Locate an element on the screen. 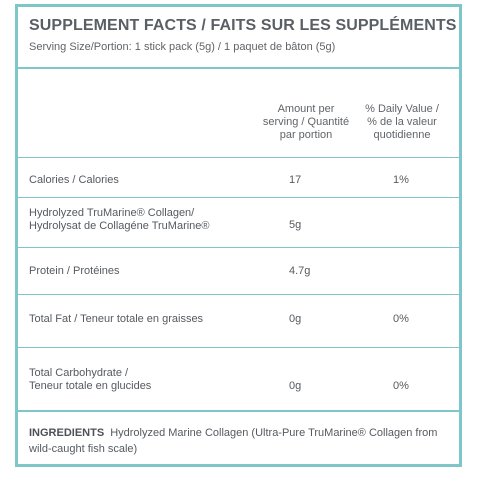 The height and width of the screenshot is (480, 480). dv-header-line-1: % Daily Value / is located at coordinates (402, 109).